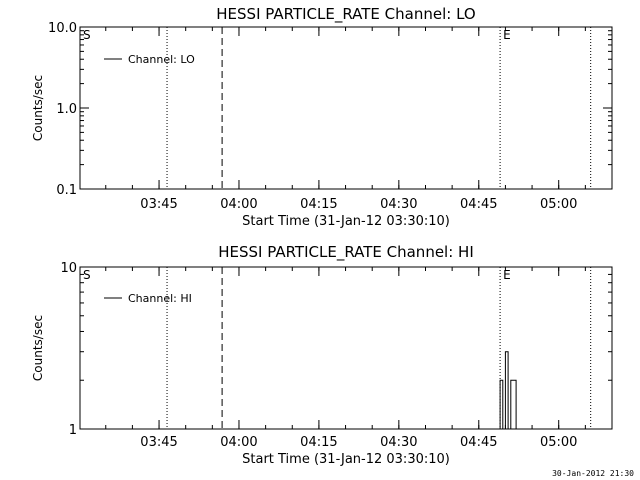 The image size is (640, 480). Describe the element at coordinates (161, 59) in the screenshot. I see `legend-label: Channel: LO` at that location.